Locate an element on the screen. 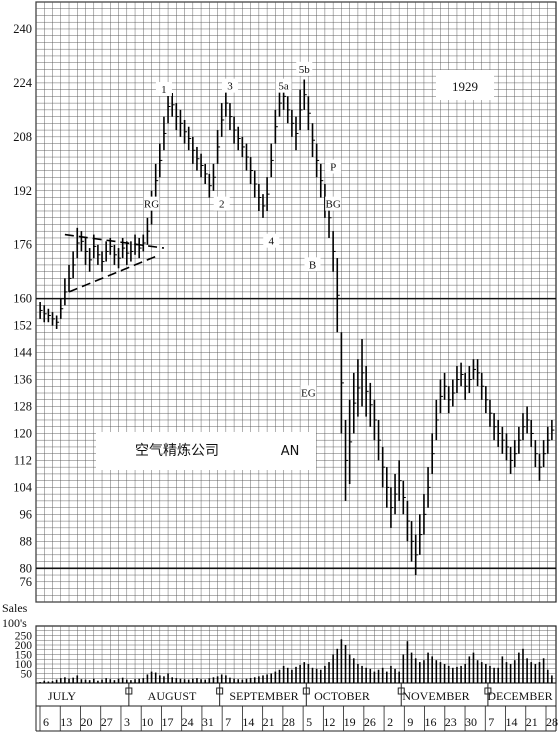 The image size is (560, 732). week-label: 13 is located at coordinates (66, 722).